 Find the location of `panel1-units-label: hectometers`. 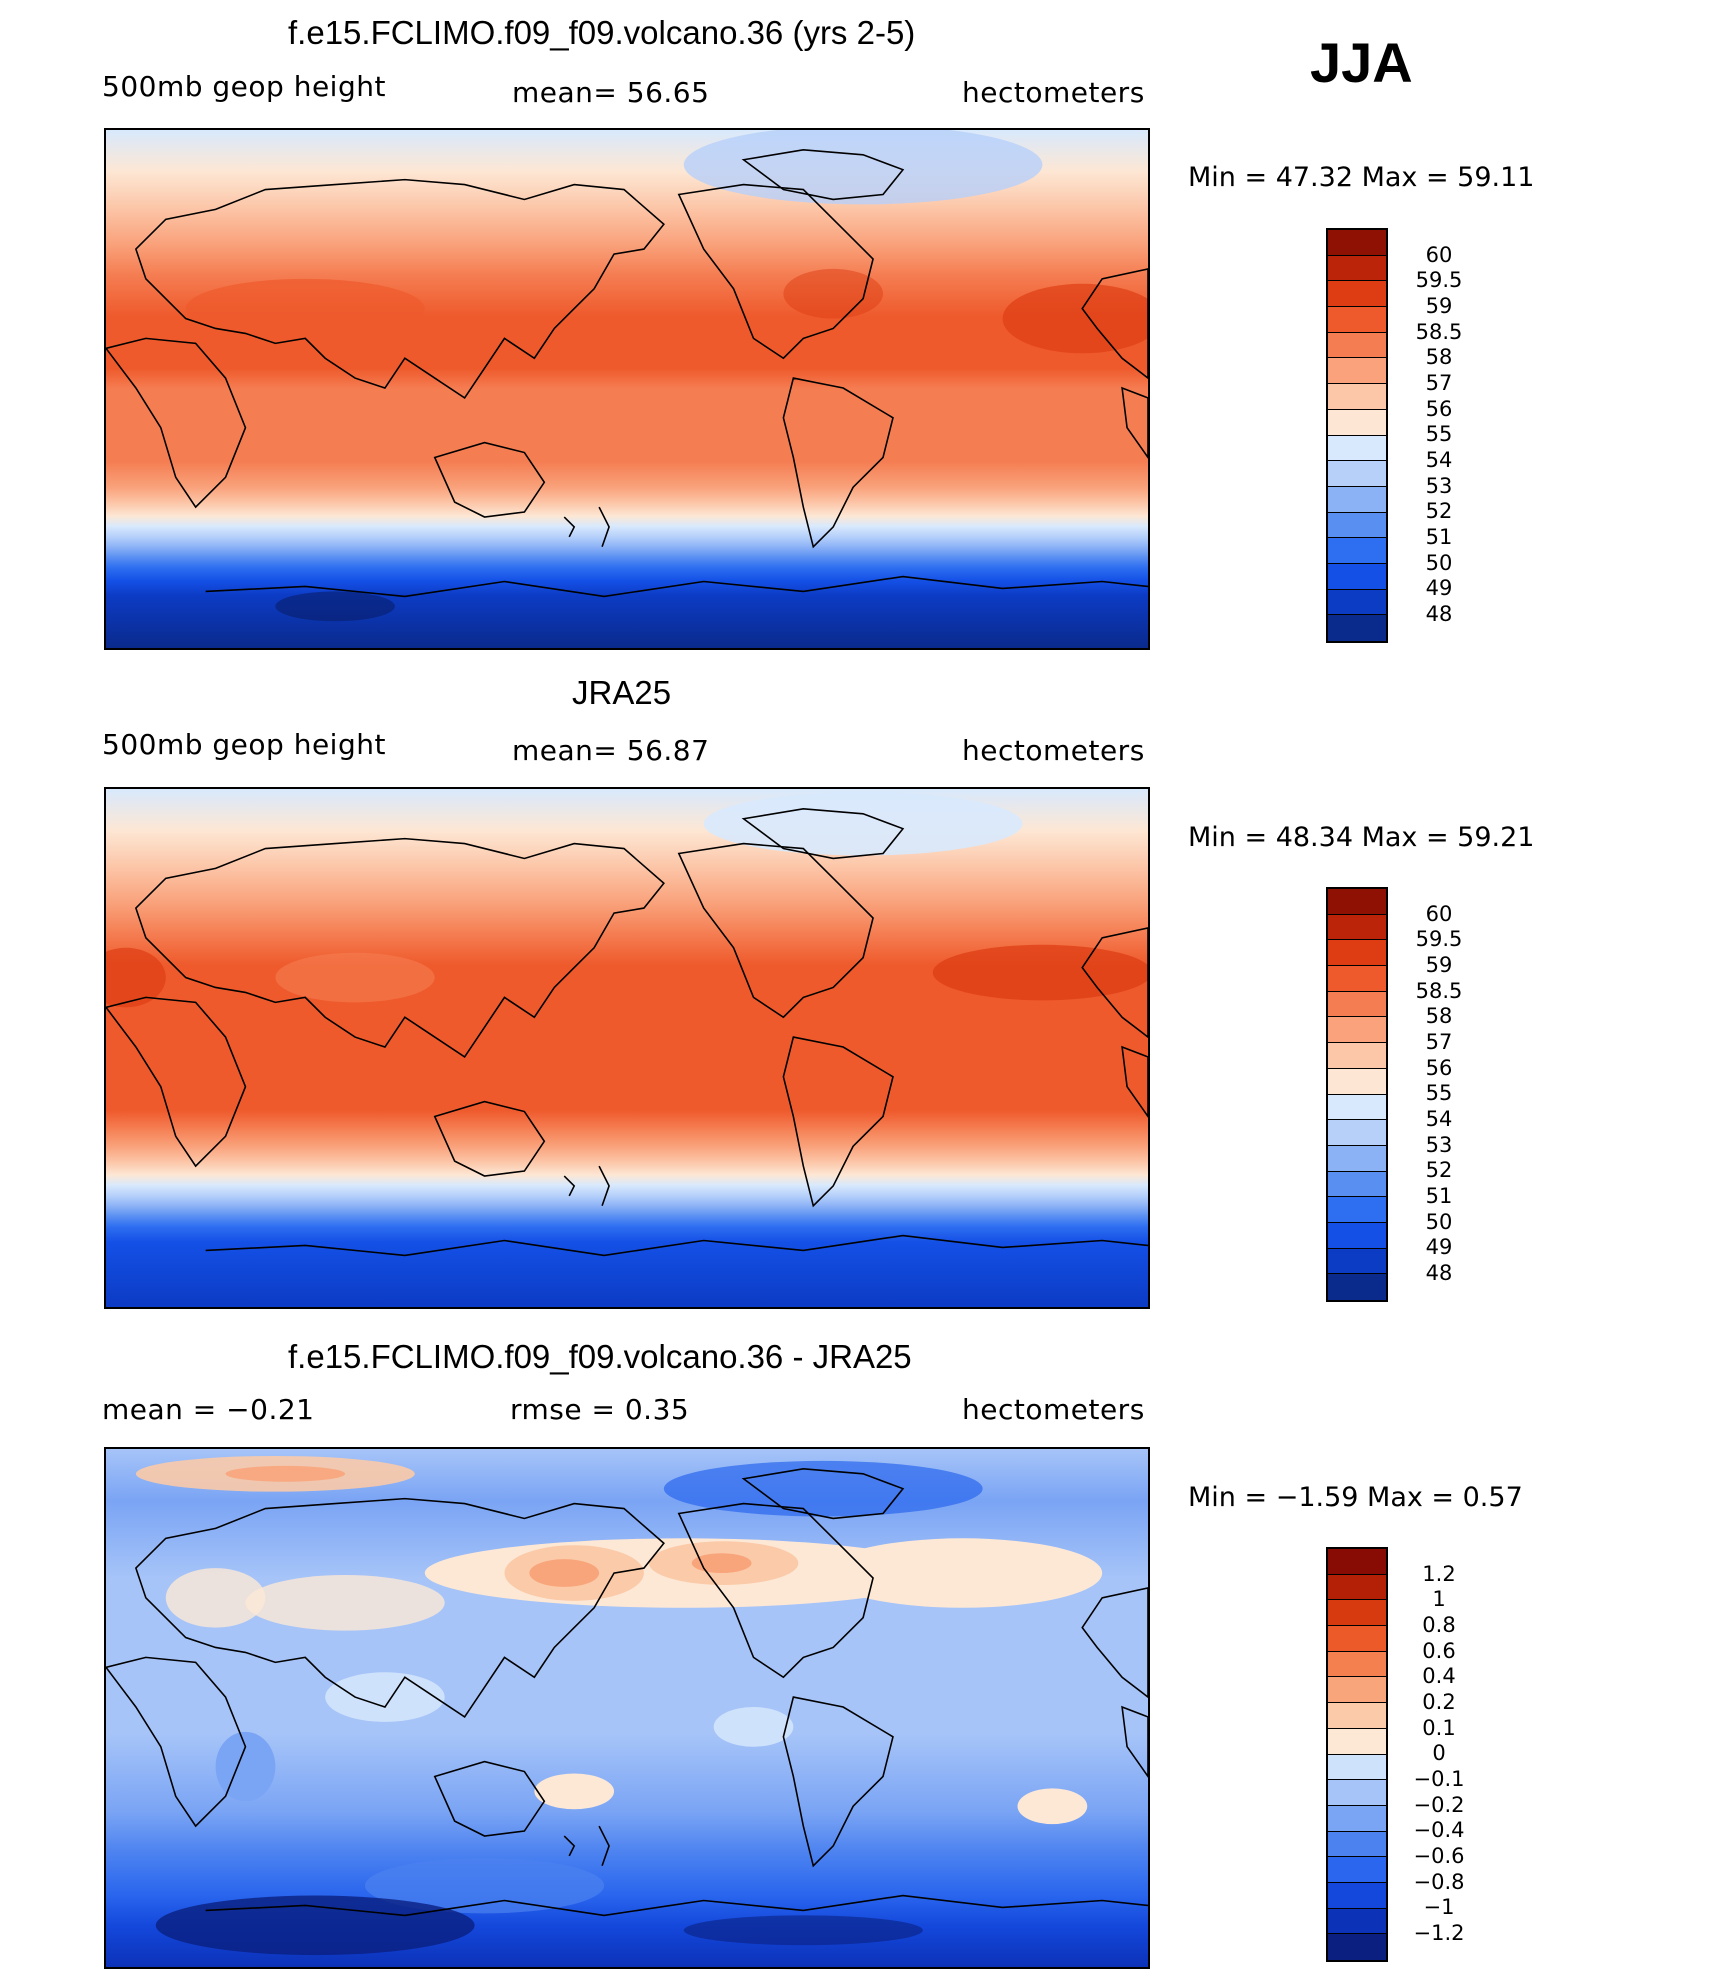

panel1-units-label: hectometers is located at coordinates (1053, 92).